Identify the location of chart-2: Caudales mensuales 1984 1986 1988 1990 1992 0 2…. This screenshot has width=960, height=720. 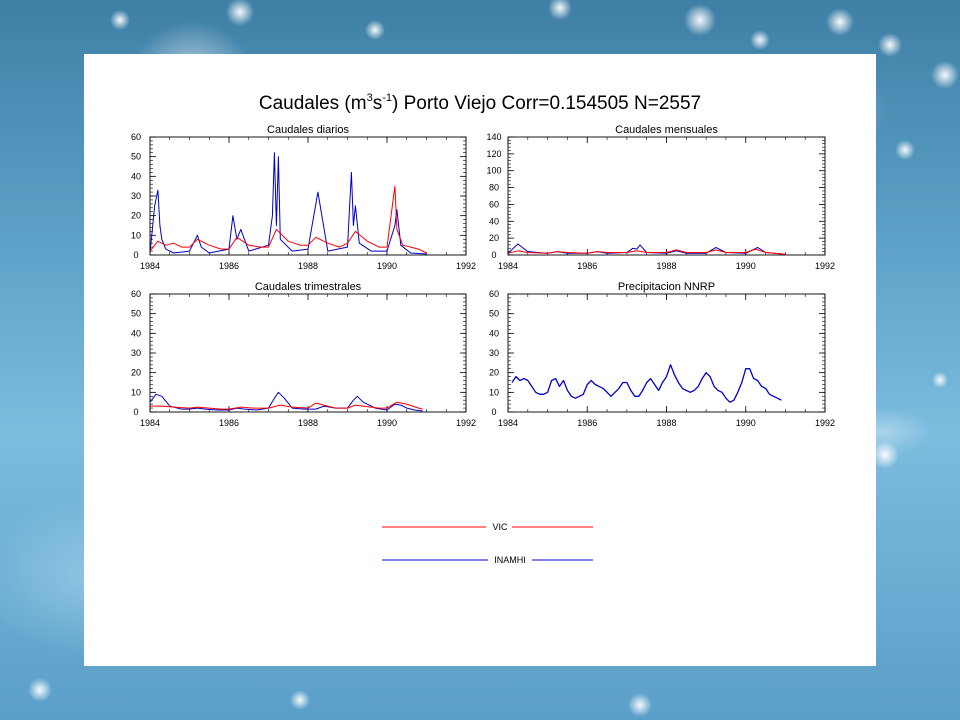
(660, 197).